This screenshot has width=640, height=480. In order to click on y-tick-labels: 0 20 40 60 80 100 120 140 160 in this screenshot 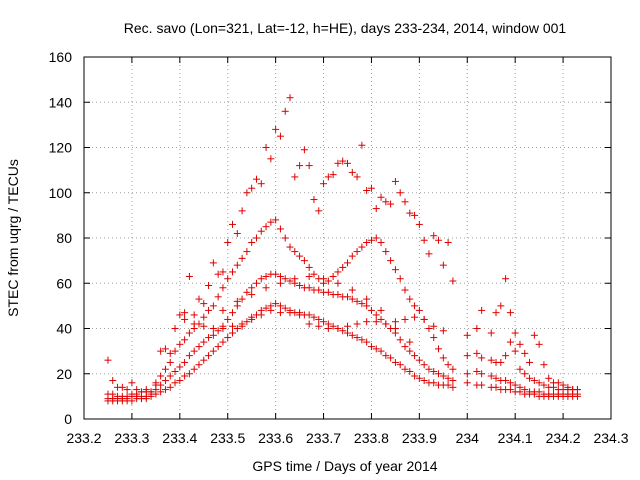, I will do `click(61, 238)`.